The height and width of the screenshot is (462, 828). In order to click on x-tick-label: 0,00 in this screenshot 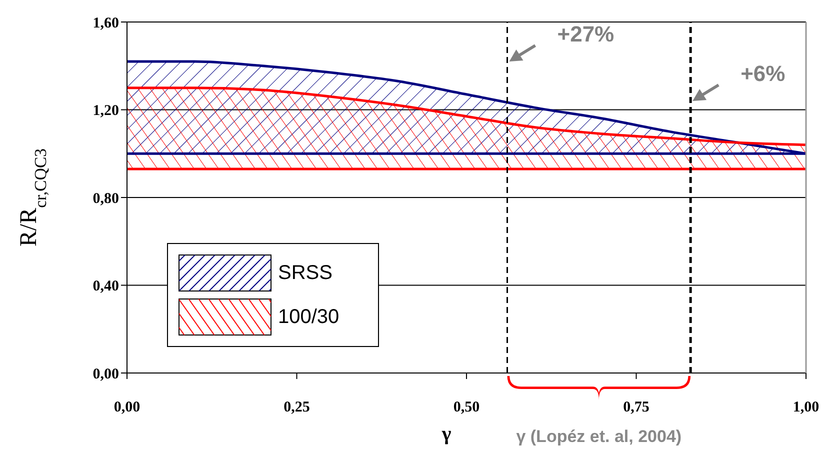, I will do `click(127, 408)`.